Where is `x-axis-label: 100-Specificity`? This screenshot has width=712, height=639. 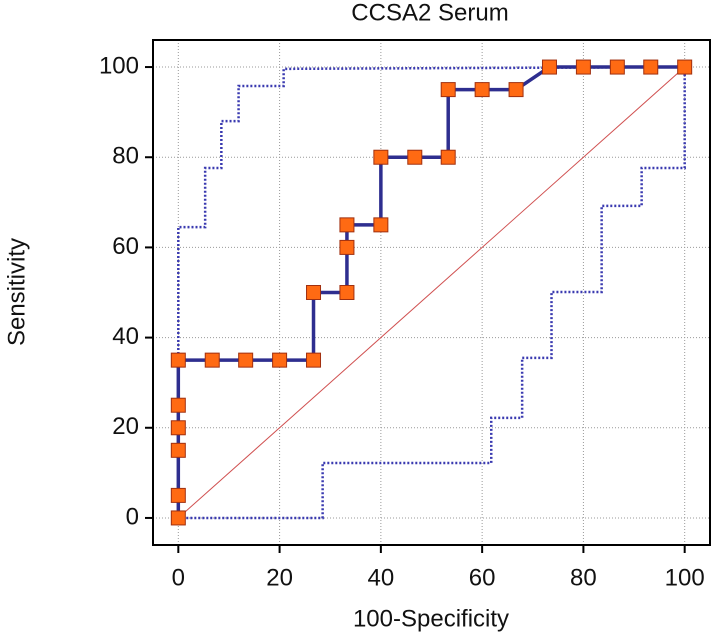 x-axis-label: 100-Specificity is located at coordinates (431, 618).